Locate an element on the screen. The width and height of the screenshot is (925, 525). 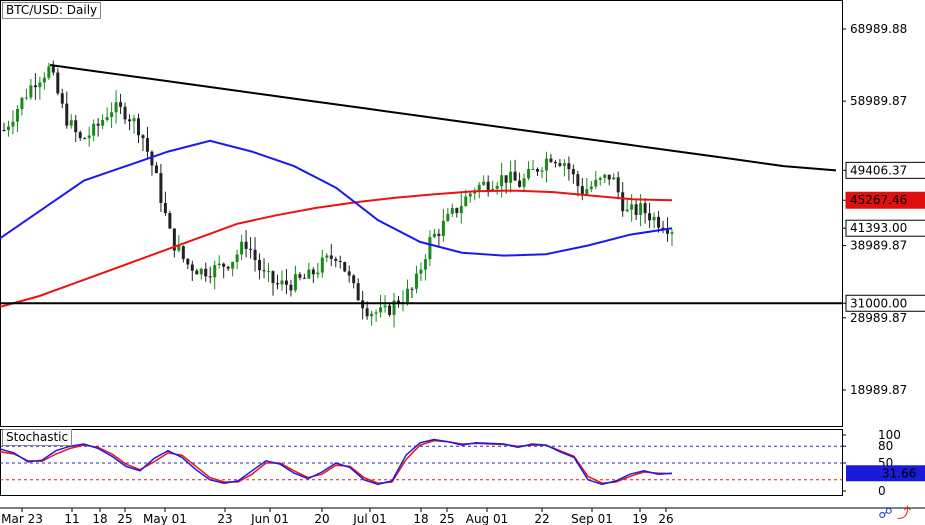
stoch-axis-label: 31.66 is located at coordinates (899, 473).